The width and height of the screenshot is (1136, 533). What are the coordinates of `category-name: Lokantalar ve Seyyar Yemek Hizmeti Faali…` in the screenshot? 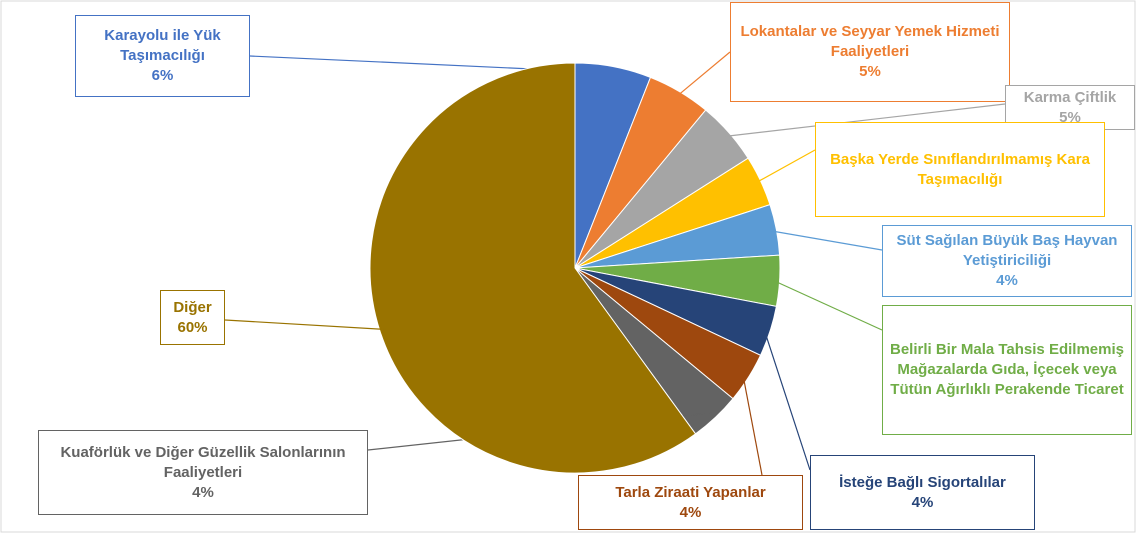 It's located at (870, 41).